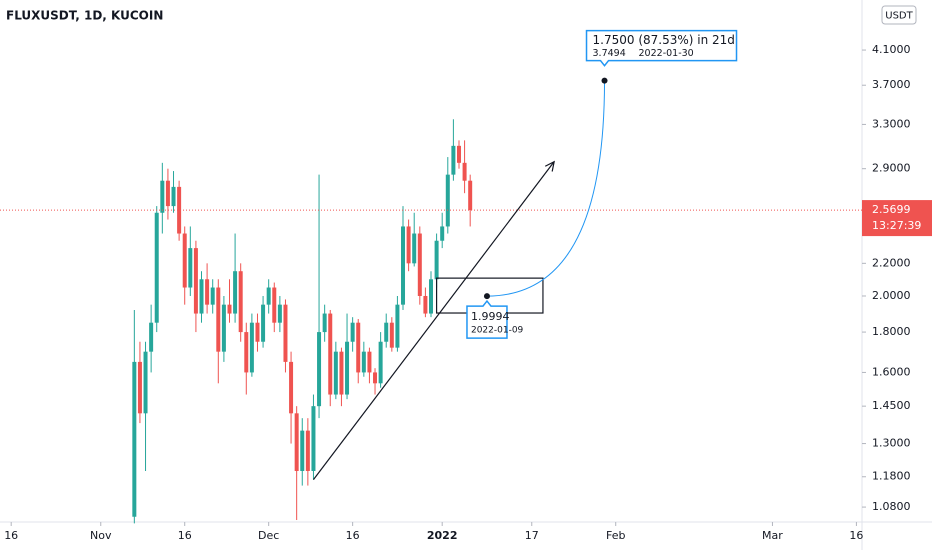  Describe the element at coordinates (891, 84) in the screenshot. I see `y-tick-label: 3.7000` at that location.